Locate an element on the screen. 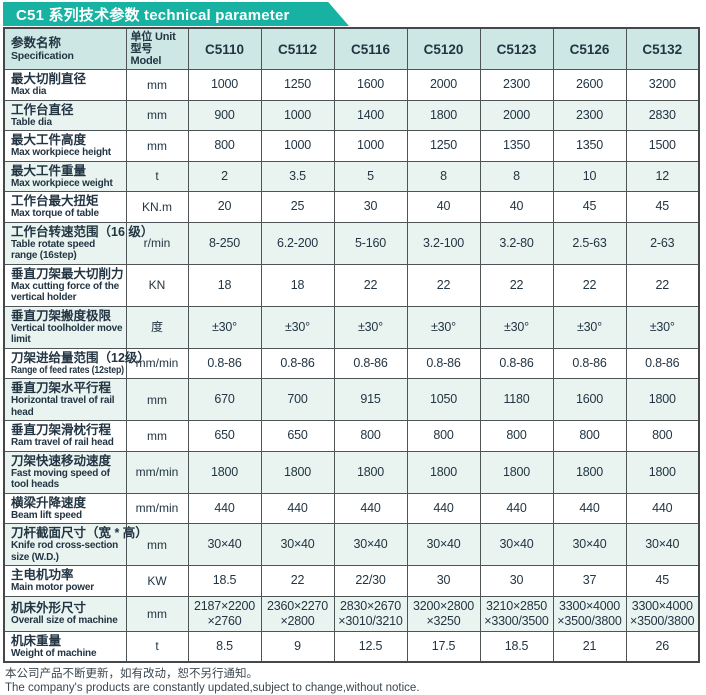 Image resolution: width=706 pixels, height=695 pixels. value-cell: 3300×4000 ×3500/3800 is located at coordinates (589, 613).